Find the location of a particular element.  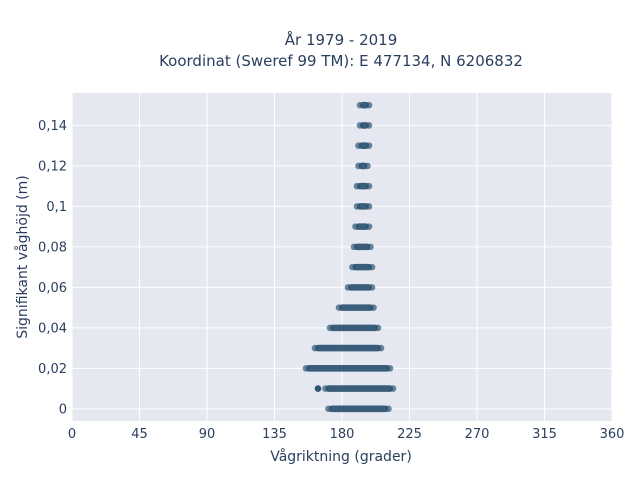

y-tick-label: 0 is located at coordinates (63, 409).